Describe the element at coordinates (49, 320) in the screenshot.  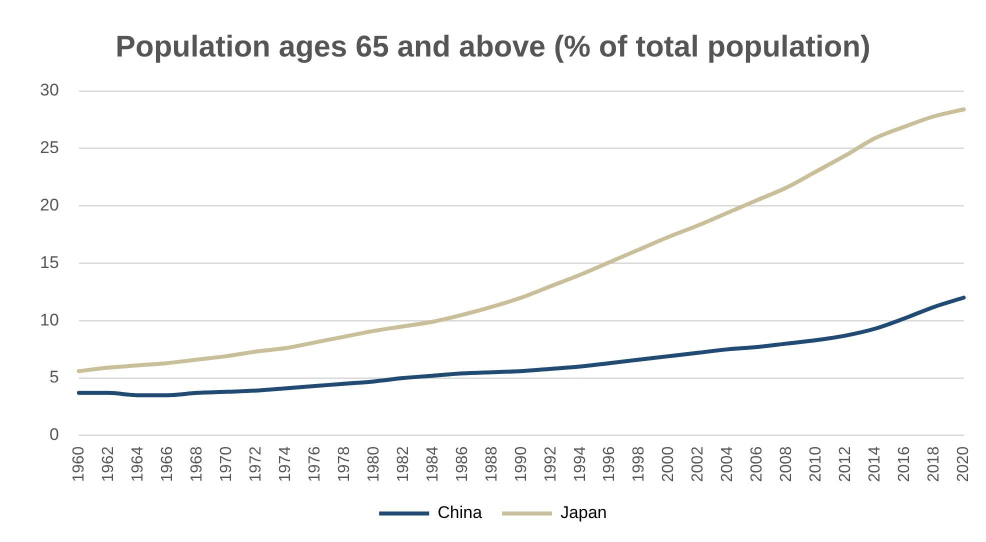
I see `y-tick-label: 10` at that location.